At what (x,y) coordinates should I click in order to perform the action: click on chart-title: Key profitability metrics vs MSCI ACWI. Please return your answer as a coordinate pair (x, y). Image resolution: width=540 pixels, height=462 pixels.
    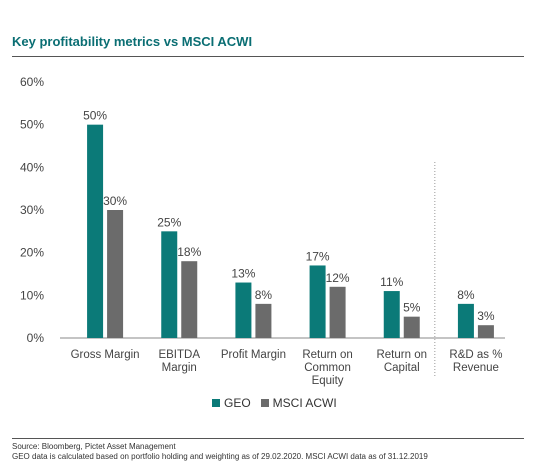
    Looking at the image, I should click on (132, 41).